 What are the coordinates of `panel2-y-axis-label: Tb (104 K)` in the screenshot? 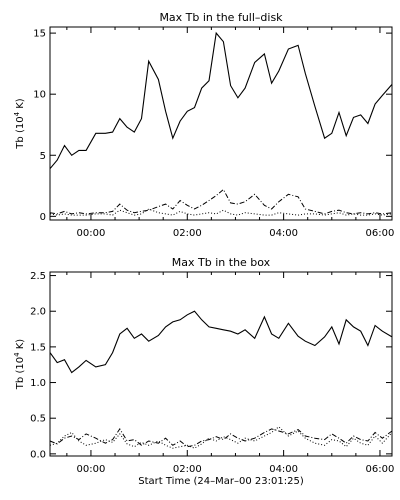 It's located at (19, 364).